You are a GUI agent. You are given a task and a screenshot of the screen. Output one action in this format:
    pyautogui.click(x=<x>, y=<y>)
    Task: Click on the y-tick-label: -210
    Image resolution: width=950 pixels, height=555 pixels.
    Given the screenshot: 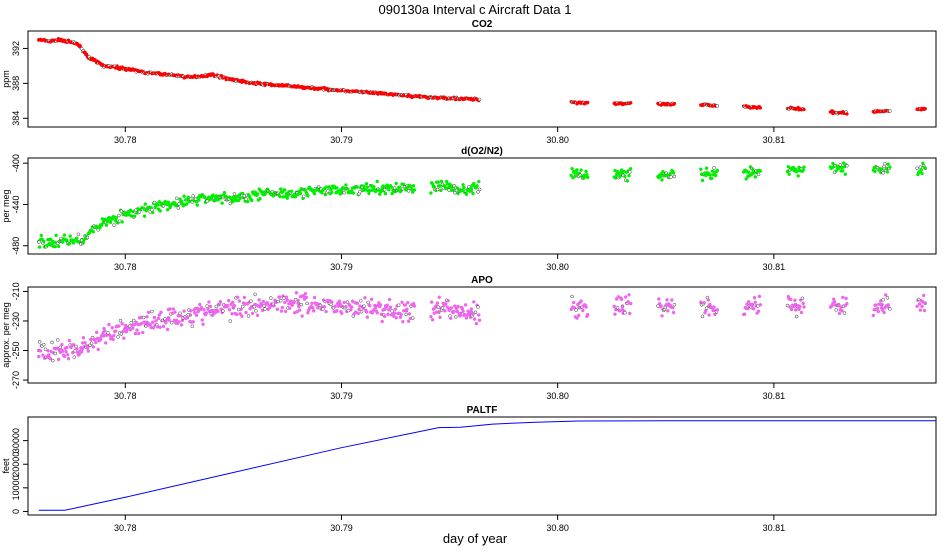 What is the action you would take?
    pyautogui.click(x=16, y=291)
    